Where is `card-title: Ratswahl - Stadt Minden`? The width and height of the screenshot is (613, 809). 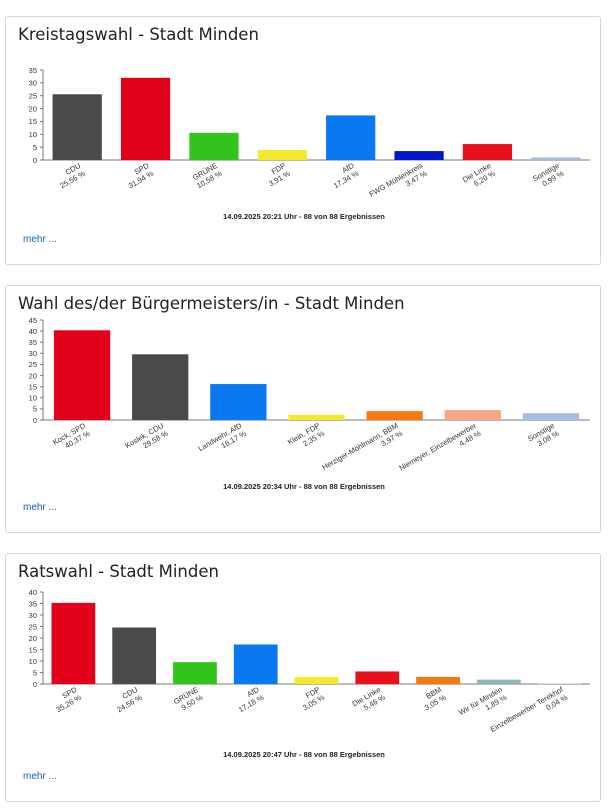
card-title: Ratswahl - Stadt Minden is located at coordinates (118, 571).